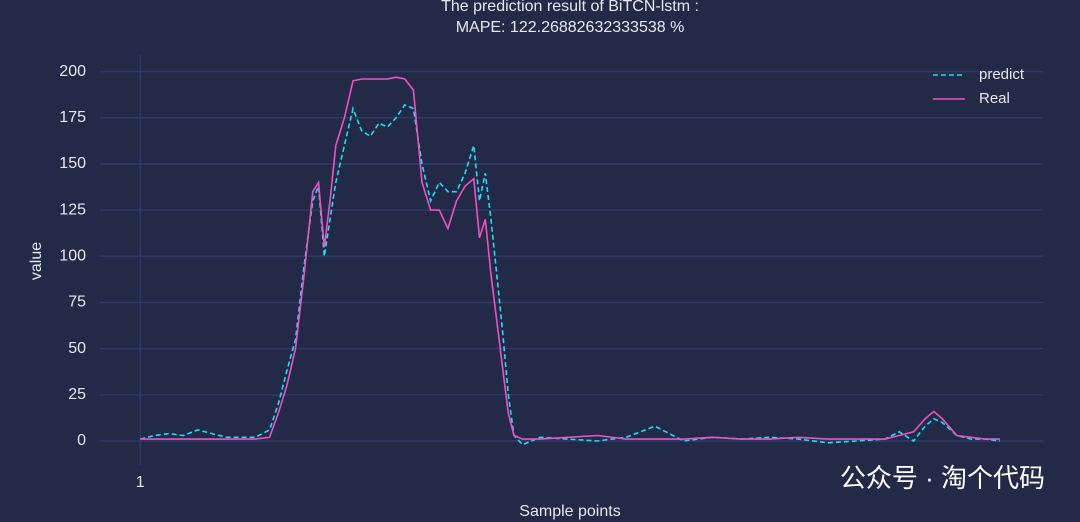  What do you see at coordinates (72, 117) in the screenshot?
I see `y-tick-label: 175` at bounding box center [72, 117].